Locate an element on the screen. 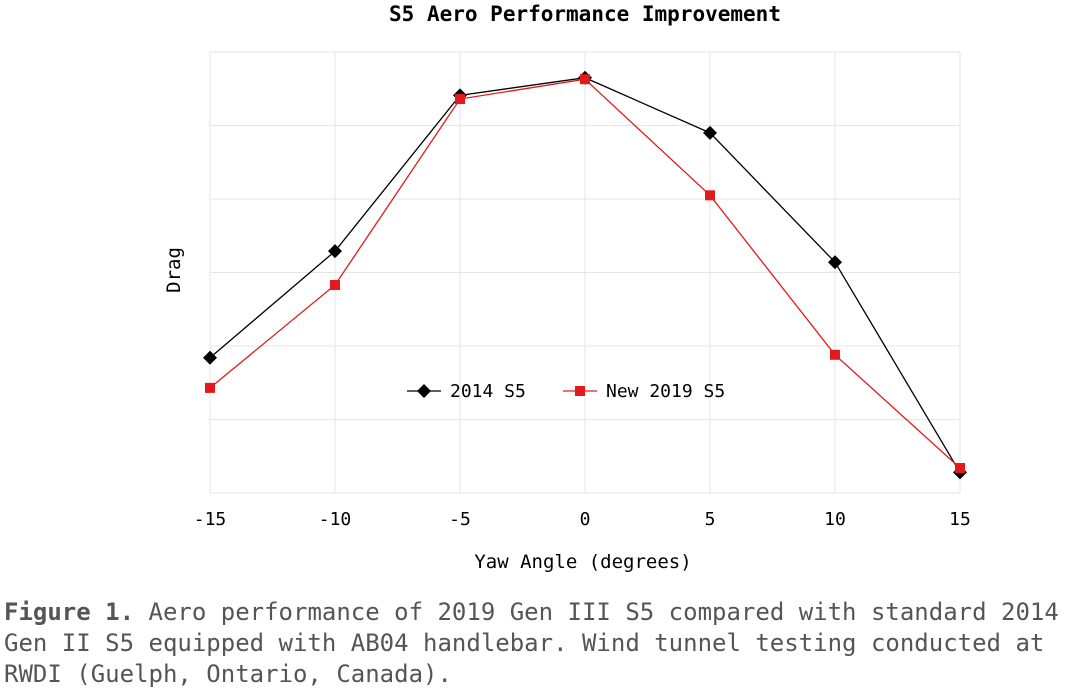 Image resolution: width=1081 pixels, height=691 pixels. legend-label: 2014 S5 is located at coordinates (488, 391).